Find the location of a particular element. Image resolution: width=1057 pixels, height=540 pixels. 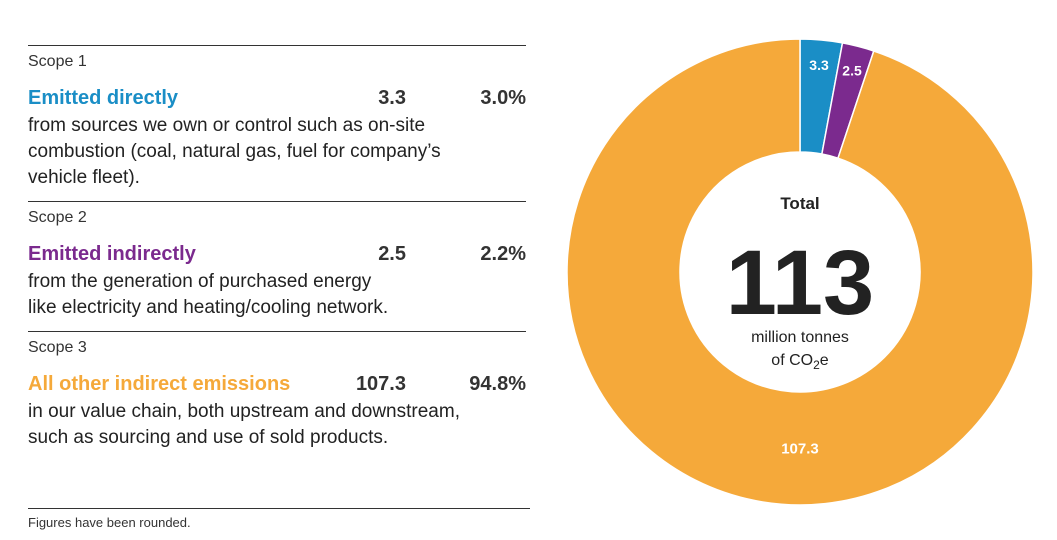

center-title: Total is located at coordinates (799, 203).